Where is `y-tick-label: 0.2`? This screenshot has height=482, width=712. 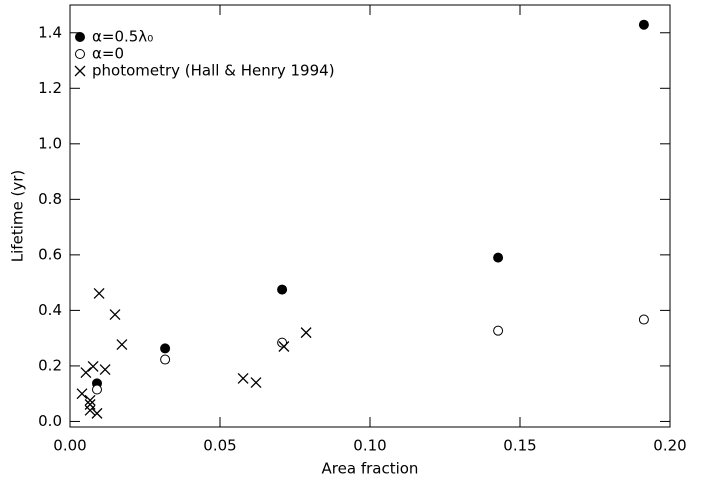
y-tick-label: 0.2 is located at coordinates (50, 365).